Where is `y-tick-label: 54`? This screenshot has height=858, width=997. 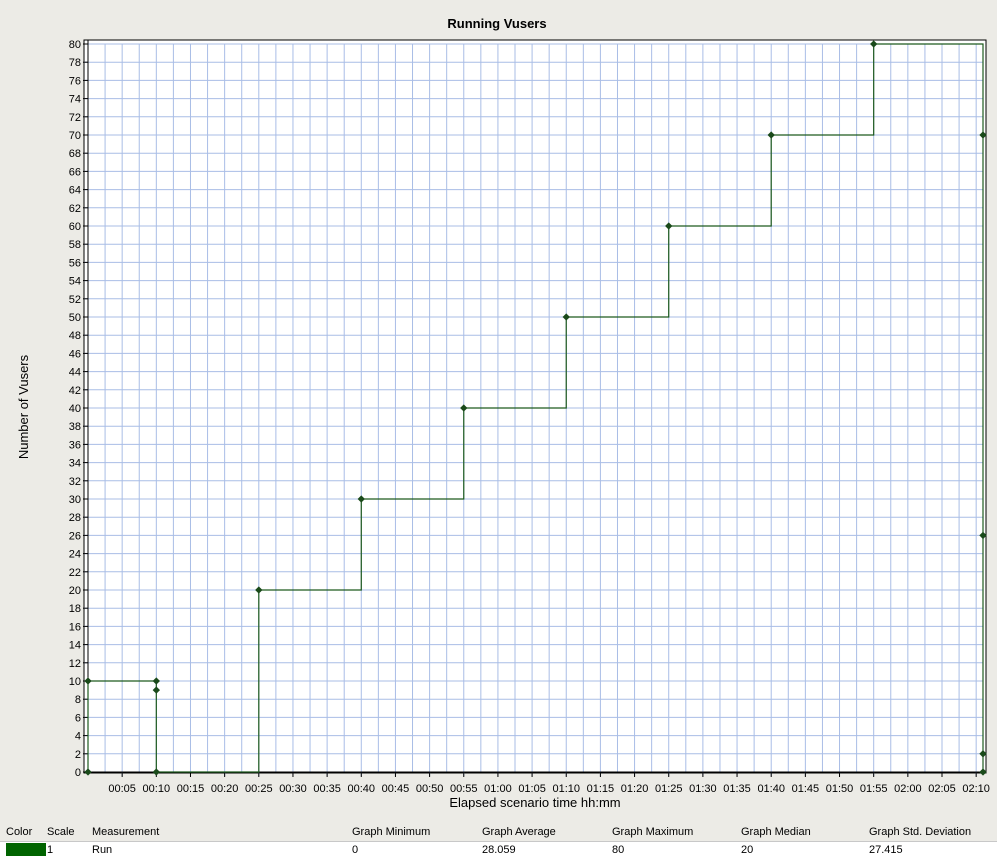 y-tick-label: 54 is located at coordinates (75, 282).